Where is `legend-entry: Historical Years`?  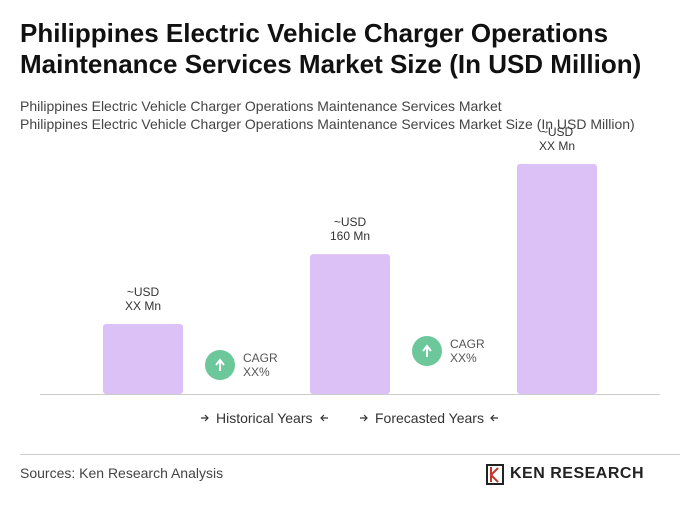 legend-entry: Historical Years is located at coordinates (264, 418).